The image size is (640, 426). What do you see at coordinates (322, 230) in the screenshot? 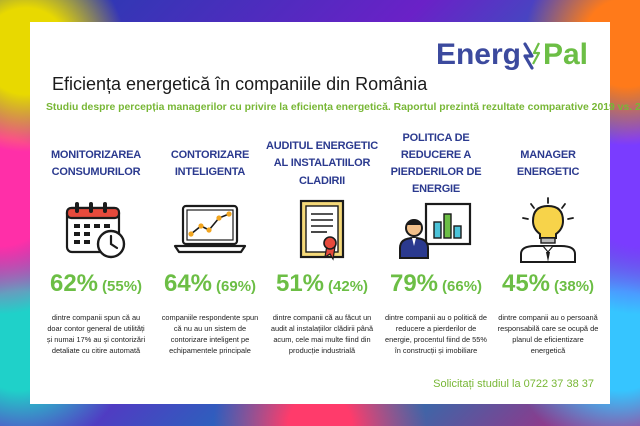
I see `certificate-icon` at bounding box center [322, 230].